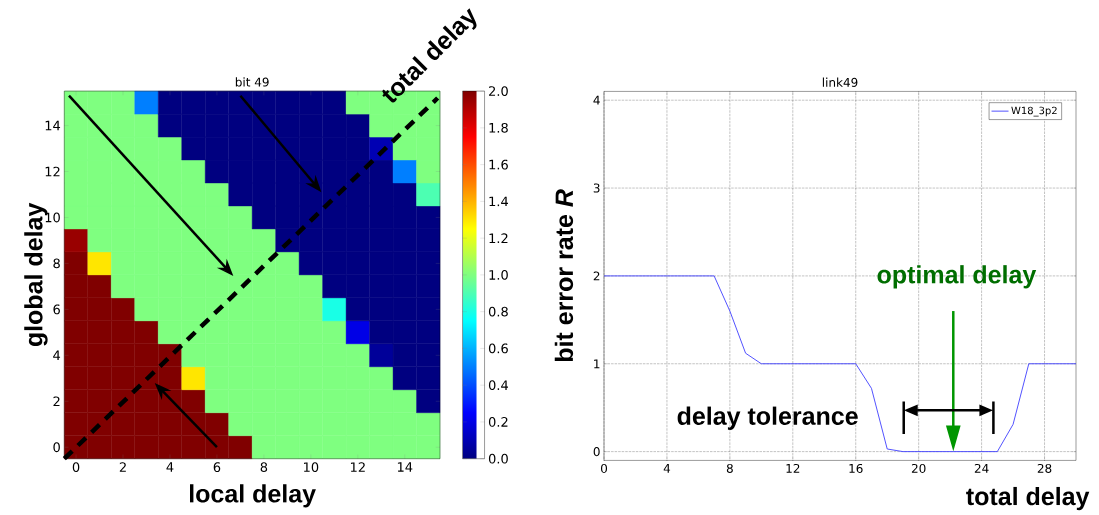  Describe the element at coordinates (36, 274) in the screenshot. I see `y-axis-title: global delay` at that location.